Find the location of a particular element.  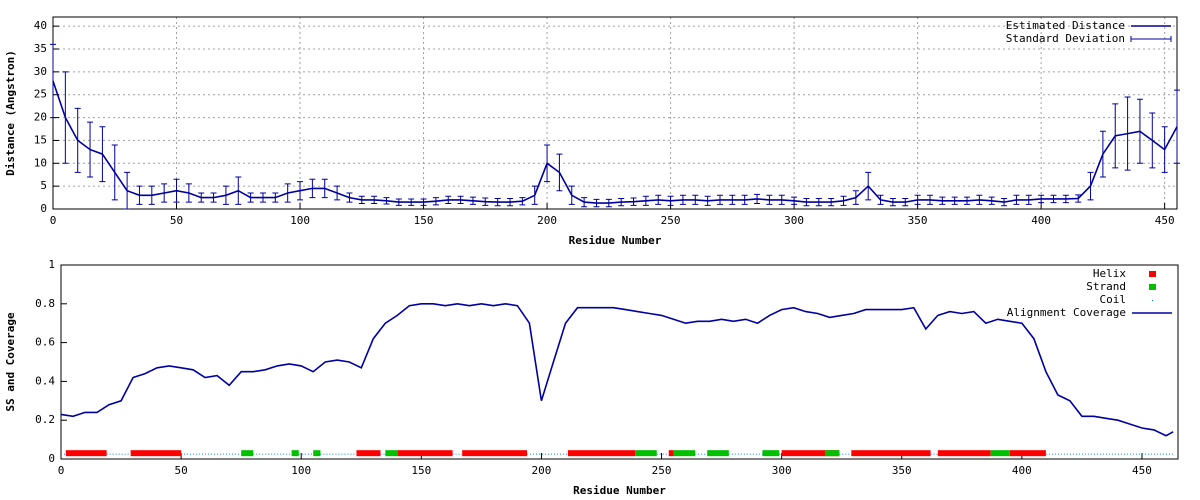

y-tick-label: 1 is located at coordinates (51, 264).